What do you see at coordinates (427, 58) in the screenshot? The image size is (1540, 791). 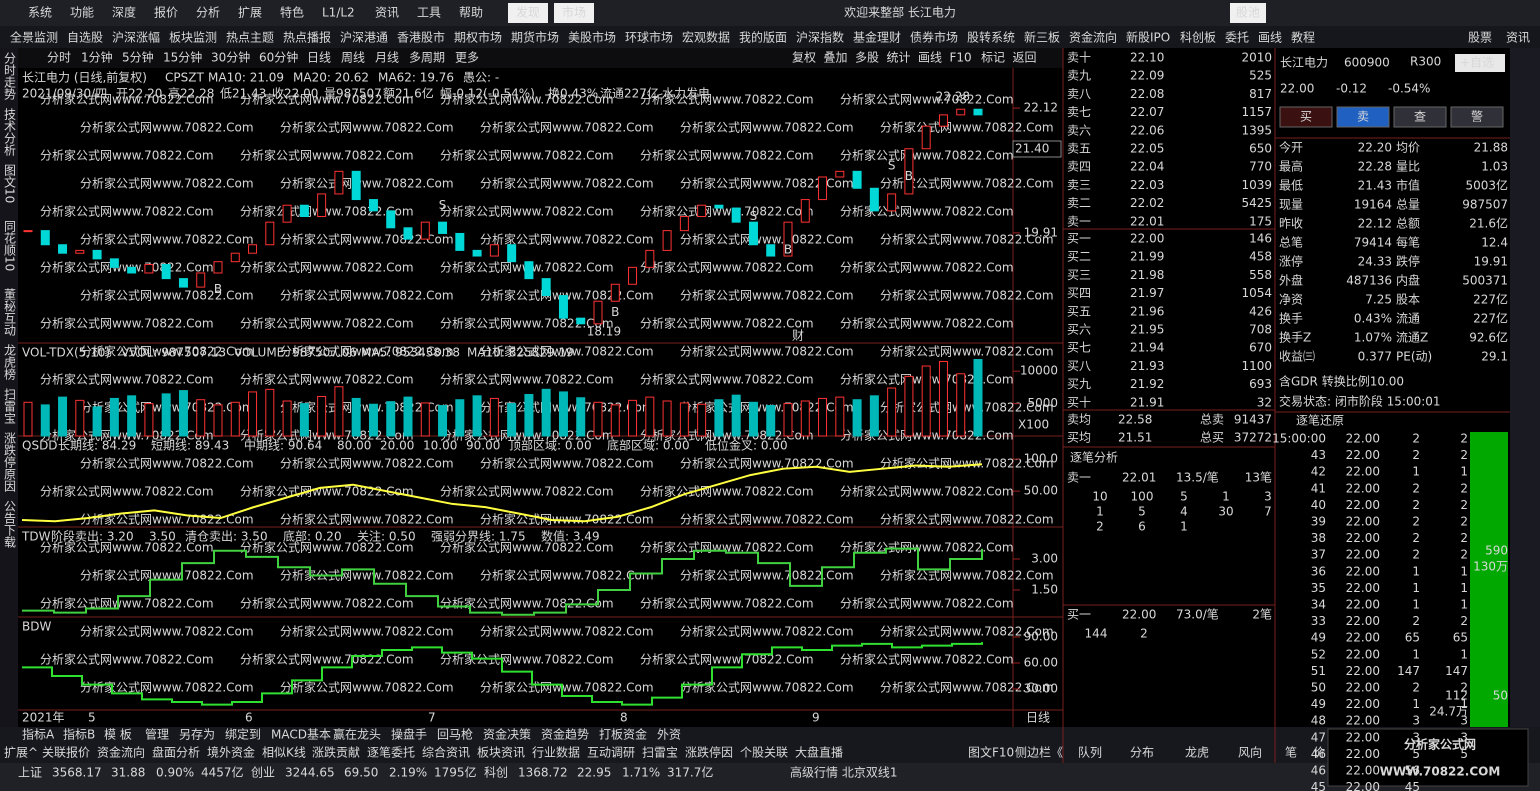 I see `period-tab: 多周期` at bounding box center [427, 58].